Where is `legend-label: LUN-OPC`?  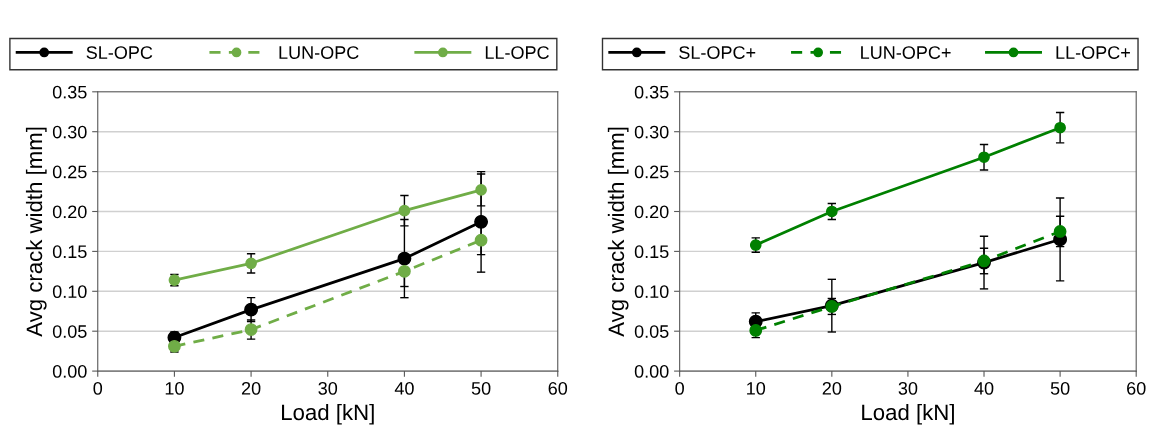 legend-label: LUN-OPC is located at coordinates (319, 52).